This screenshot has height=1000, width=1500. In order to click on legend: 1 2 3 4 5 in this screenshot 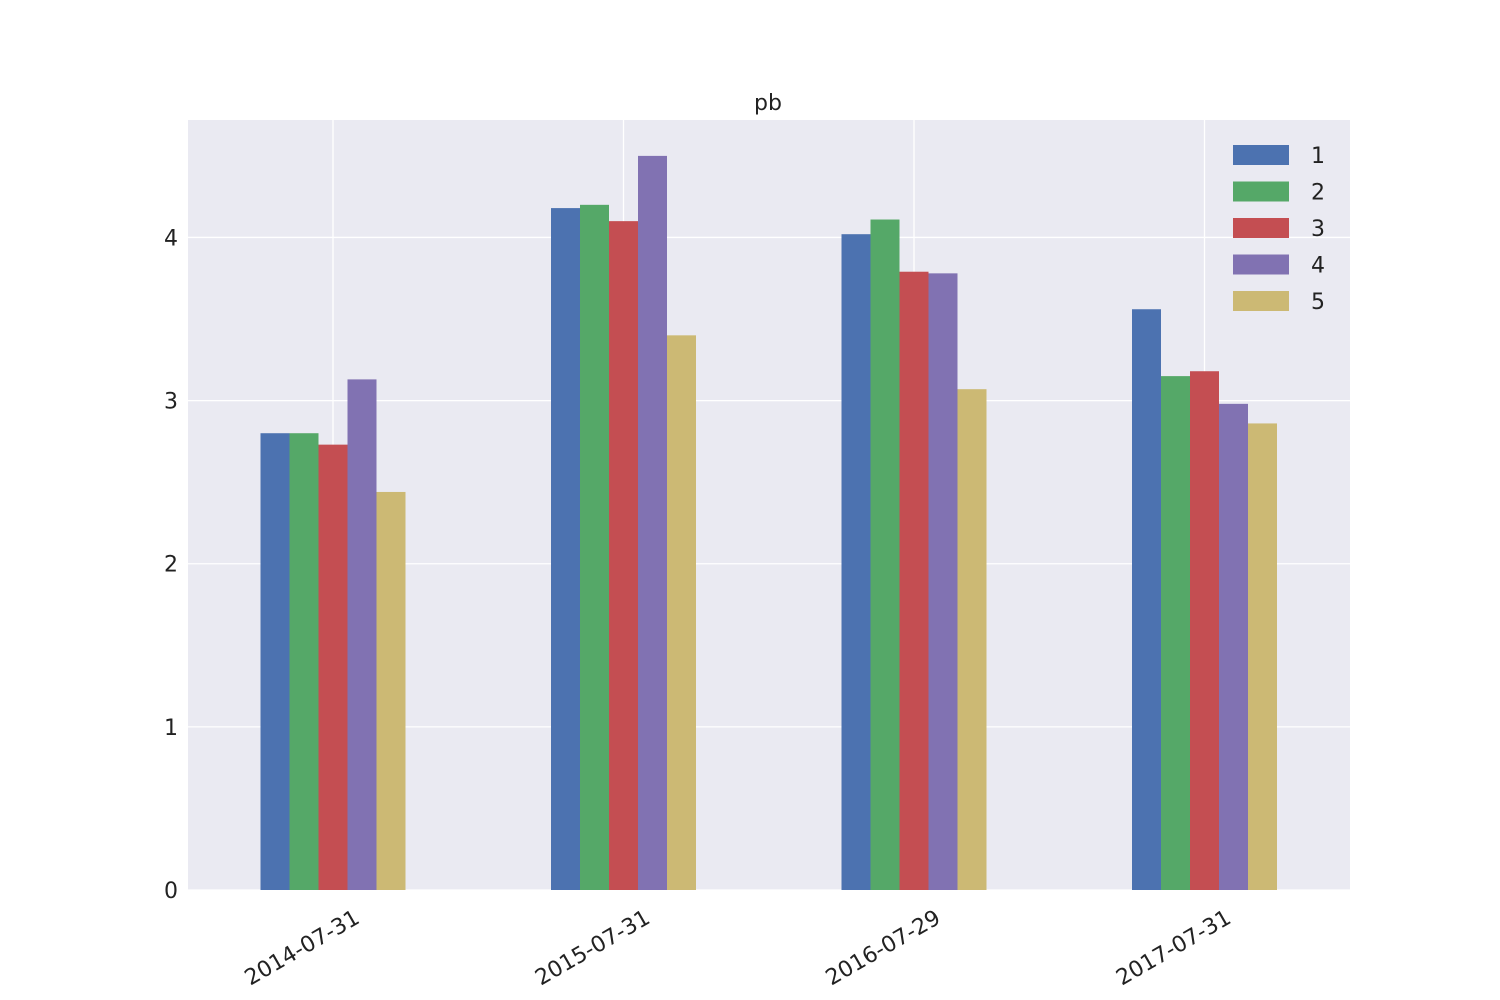, I will do `click(1279, 229)`.